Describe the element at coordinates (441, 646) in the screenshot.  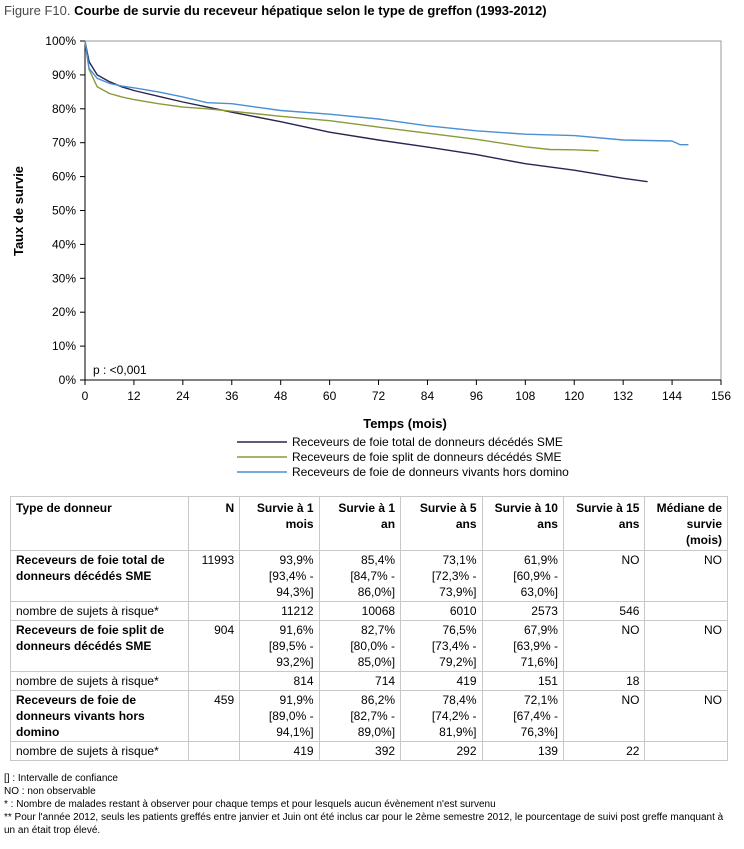
I see `survival-5-years-cell: 76,5% [73,4% - 79,2%]` at that location.